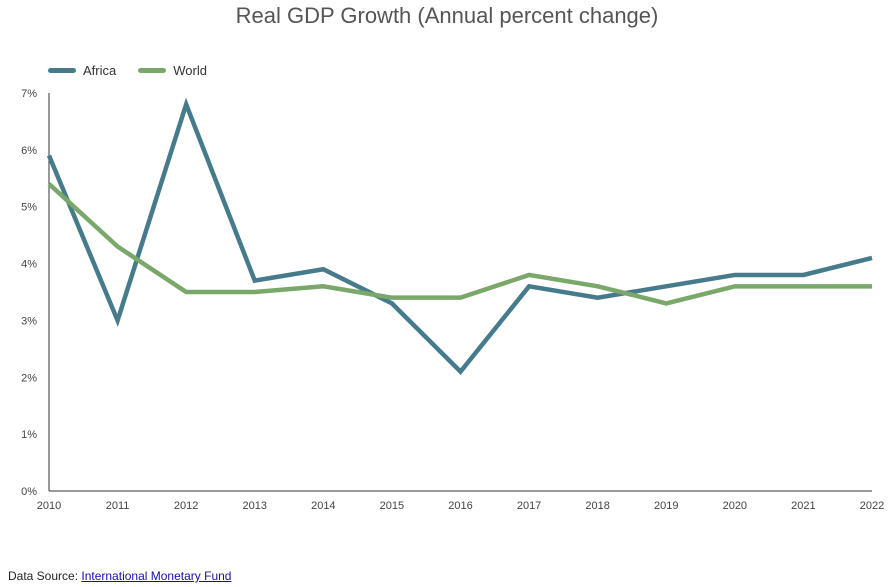 The width and height of the screenshot is (894, 587). Describe the element at coordinates (156, 576) in the screenshot. I see `data-source-link: International Monetary Fund` at that location.